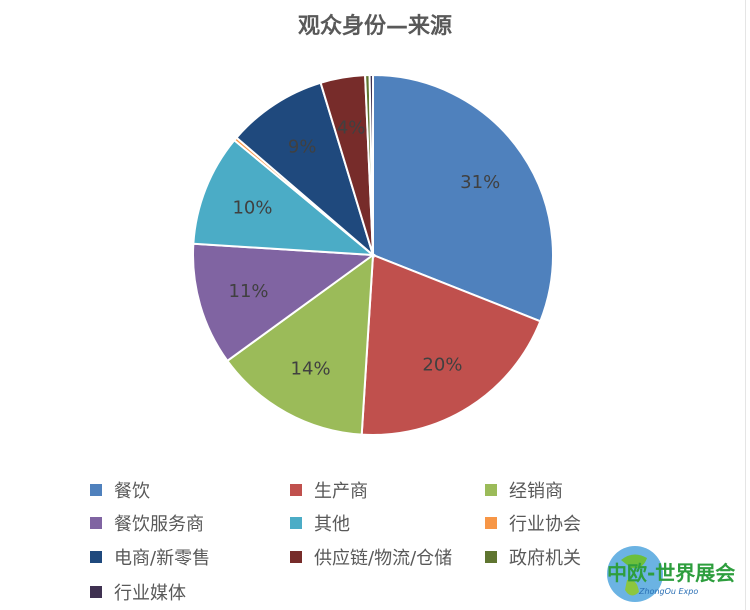 This screenshot has height=610, width=750. What do you see at coordinates (351, 127) in the screenshot?
I see `data-label: 4%` at bounding box center [351, 127].